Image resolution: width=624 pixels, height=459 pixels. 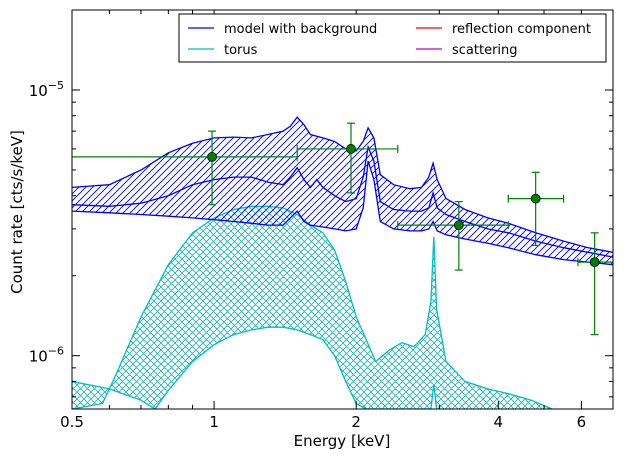 I want to click on legend-label: scattering, so click(x=485, y=50).